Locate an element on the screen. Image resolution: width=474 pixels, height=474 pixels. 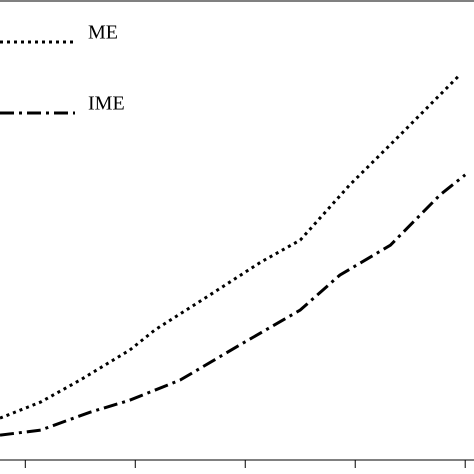
legend-label: IME is located at coordinates (106, 104).